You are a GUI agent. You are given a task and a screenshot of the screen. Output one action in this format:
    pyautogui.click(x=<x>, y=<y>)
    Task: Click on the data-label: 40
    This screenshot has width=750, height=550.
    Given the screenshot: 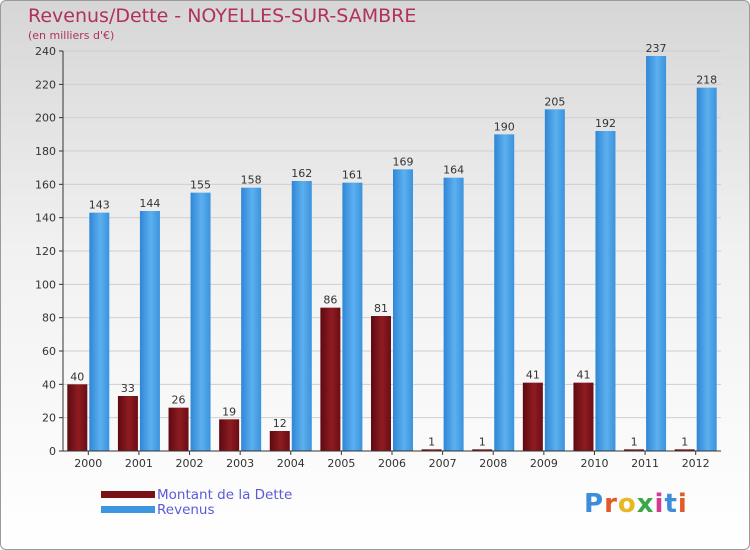 What is the action you would take?
    pyautogui.click(x=77, y=376)
    